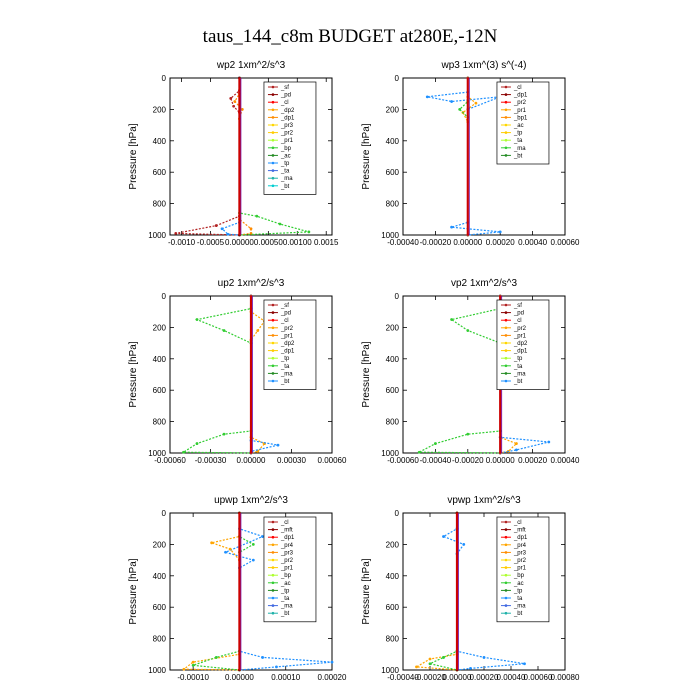 The width and height of the screenshot is (700, 700). Describe the element at coordinates (520, 118) in the screenshot. I see `legend-label: _bp1` at that location.